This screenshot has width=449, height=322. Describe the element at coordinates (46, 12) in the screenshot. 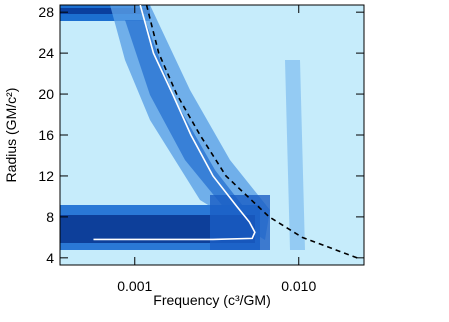

I see `y-tick-label: 28` at that location.